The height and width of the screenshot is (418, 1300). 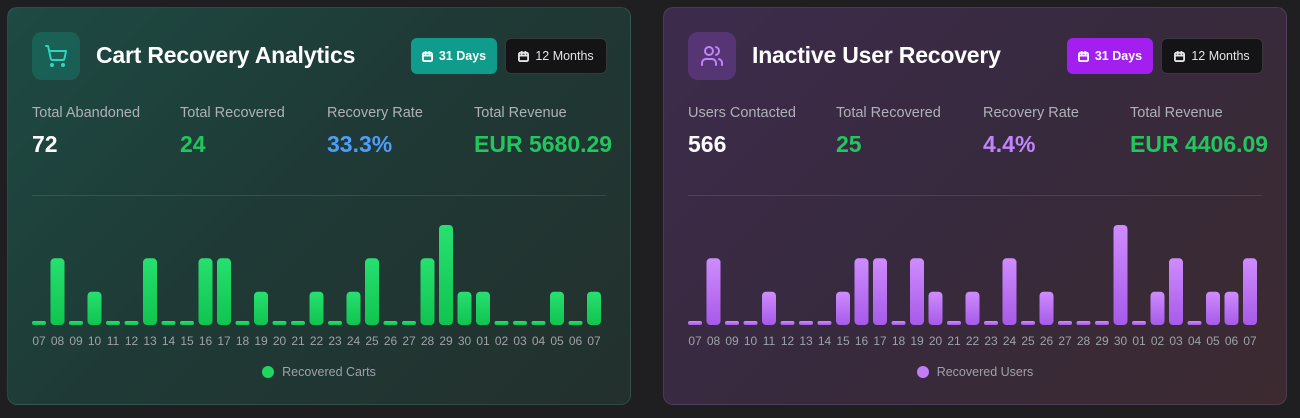 I want to click on x-tick-label: 11, so click(x=769, y=341).